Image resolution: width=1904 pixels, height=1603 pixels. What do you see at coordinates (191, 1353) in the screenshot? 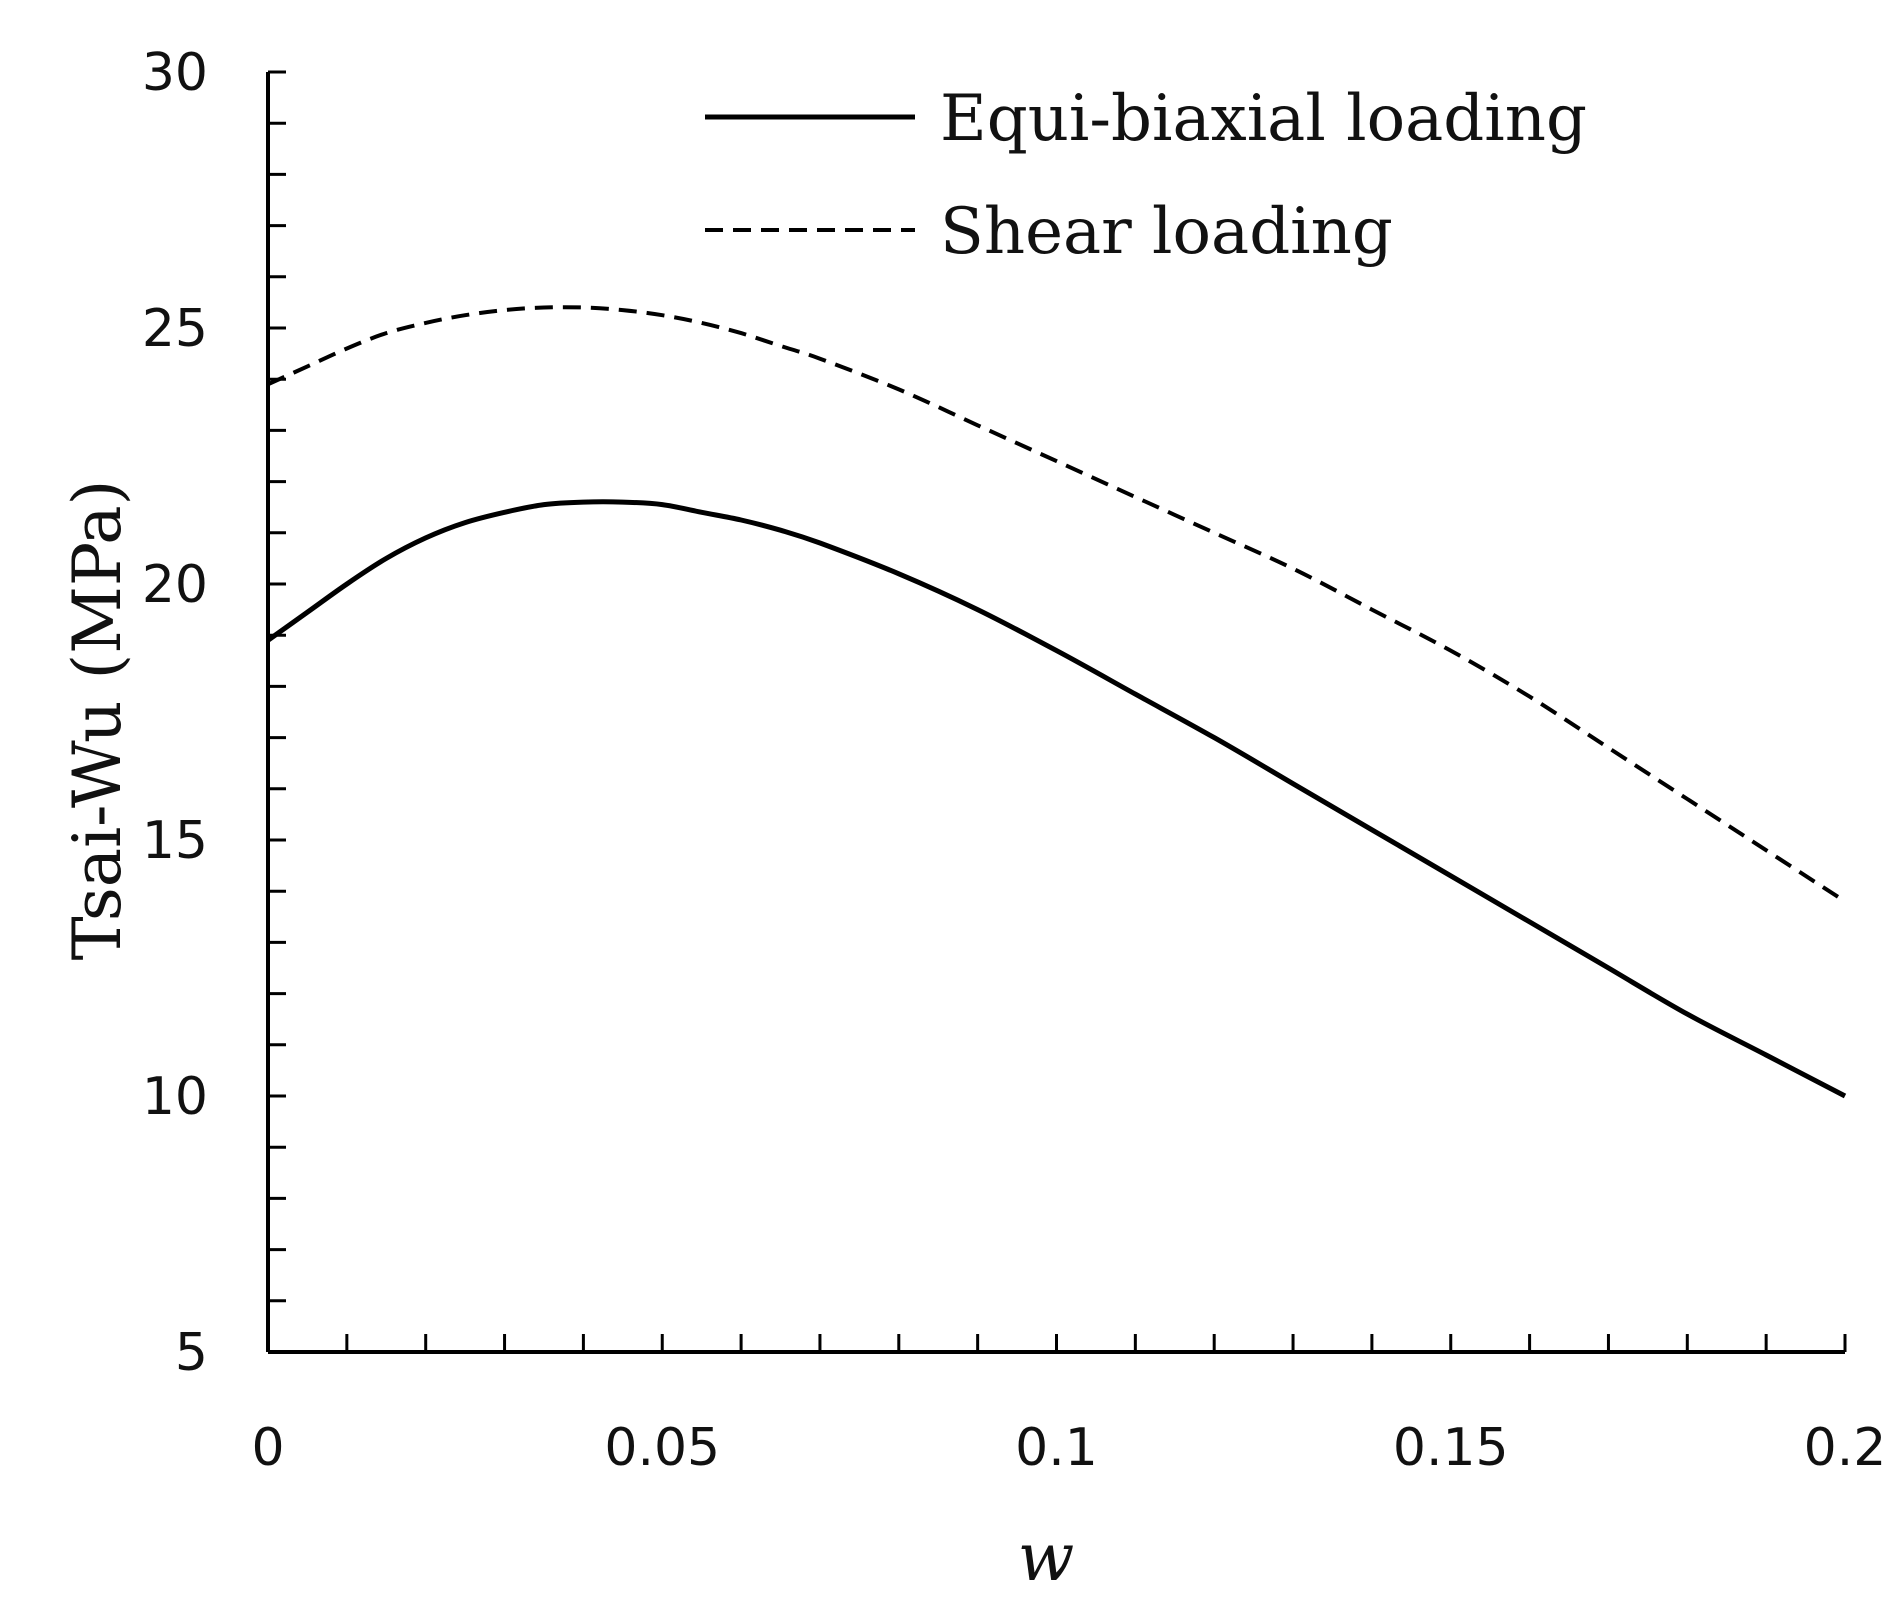
I see `y-tick-label: 5` at bounding box center [191, 1353].